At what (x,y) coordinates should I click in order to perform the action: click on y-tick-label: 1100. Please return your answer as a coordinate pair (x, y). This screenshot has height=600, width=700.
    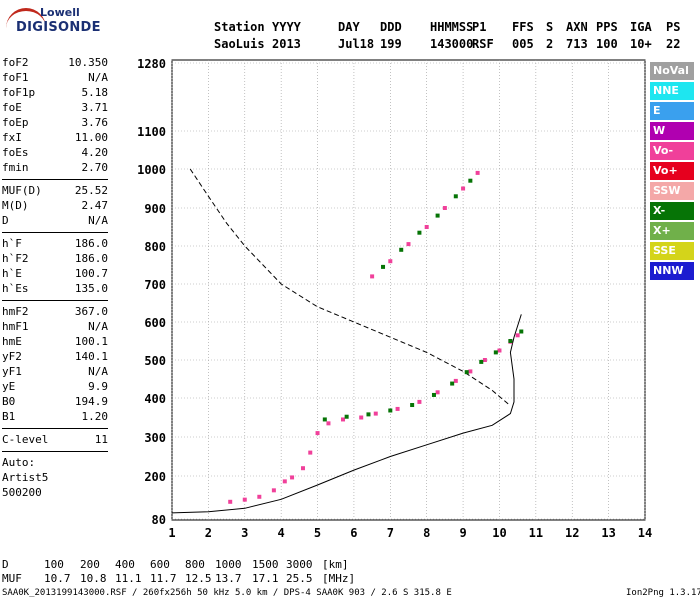
    Looking at the image, I should click on (151, 132).